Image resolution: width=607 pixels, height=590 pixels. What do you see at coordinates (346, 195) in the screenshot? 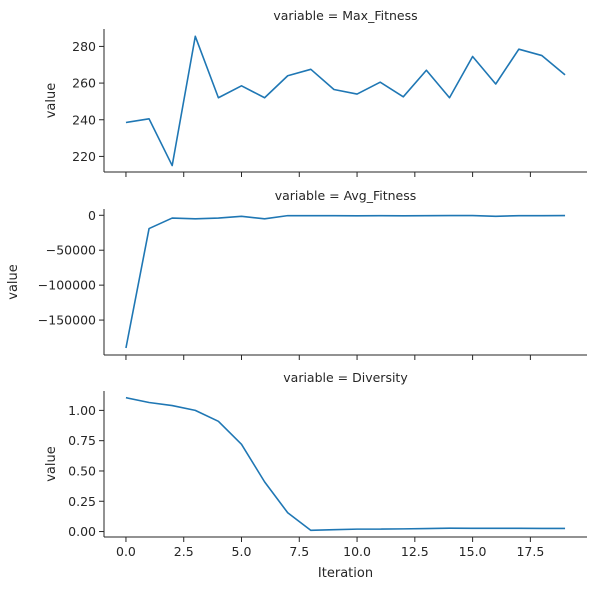
I see `panel-title: variable = Avg_Fitness` at bounding box center [346, 195].